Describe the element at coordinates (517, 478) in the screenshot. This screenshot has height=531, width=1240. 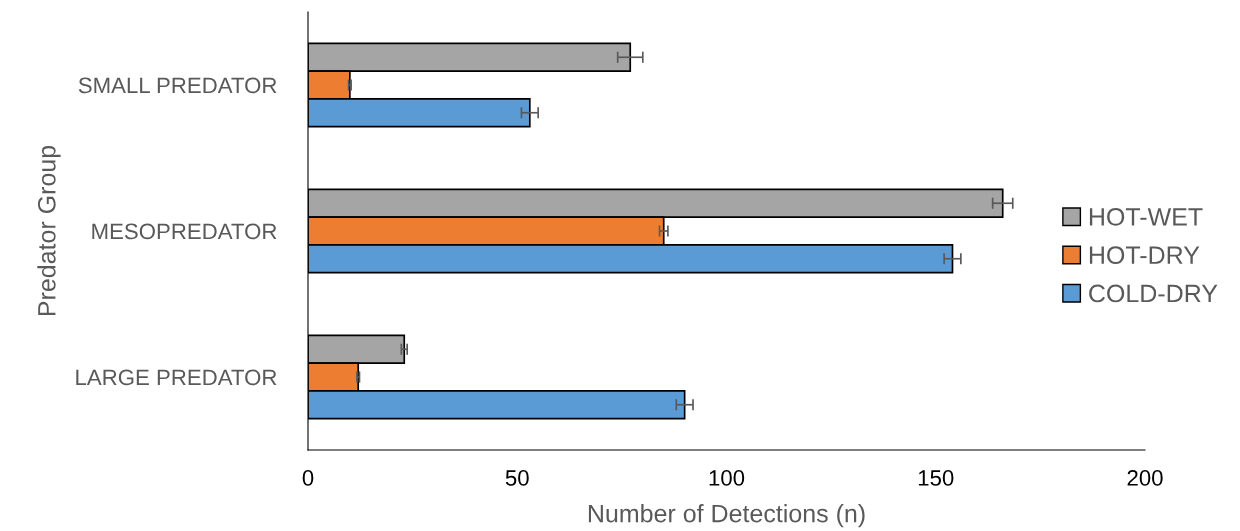
I see `x-tick-label: 50` at that location.